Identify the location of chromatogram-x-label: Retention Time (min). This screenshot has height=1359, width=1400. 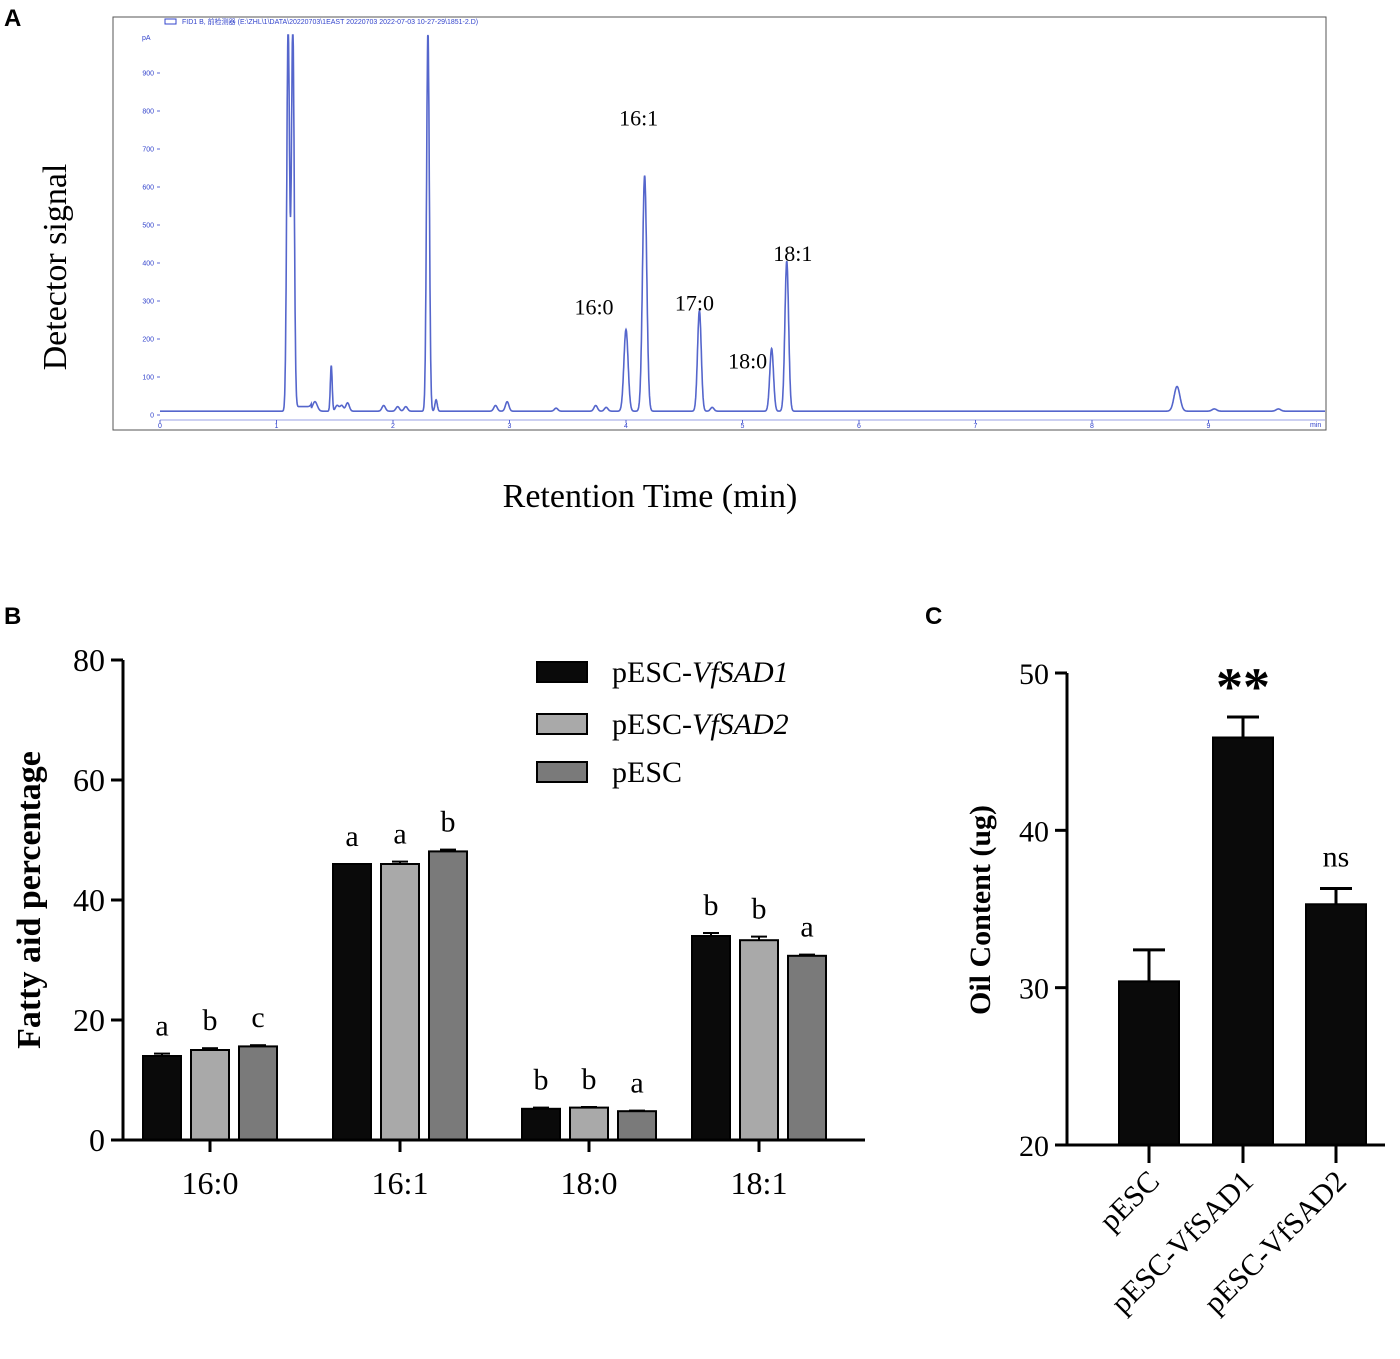
(650, 496).